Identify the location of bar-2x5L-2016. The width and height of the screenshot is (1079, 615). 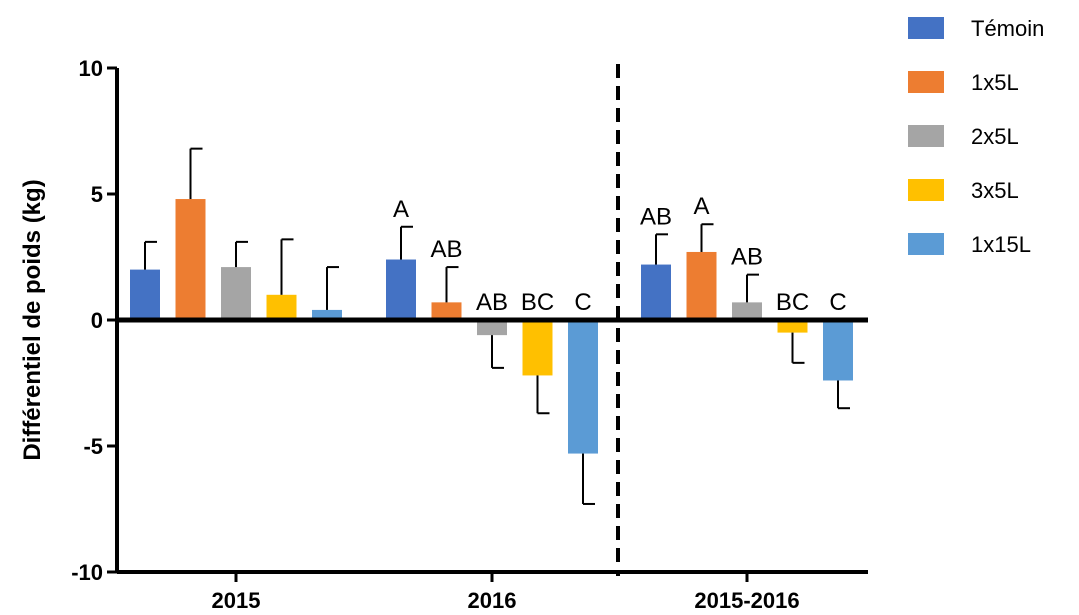
(492, 328).